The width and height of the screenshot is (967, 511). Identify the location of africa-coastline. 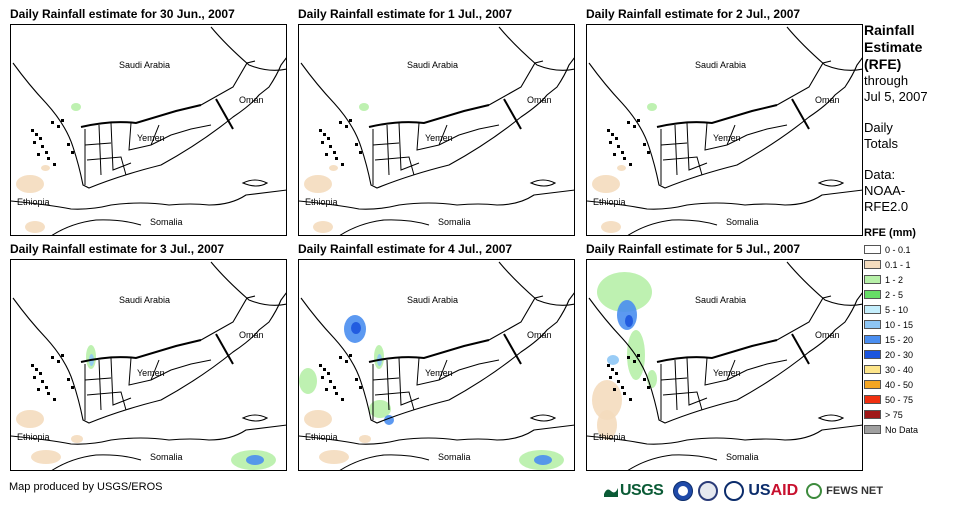
(724, 434).